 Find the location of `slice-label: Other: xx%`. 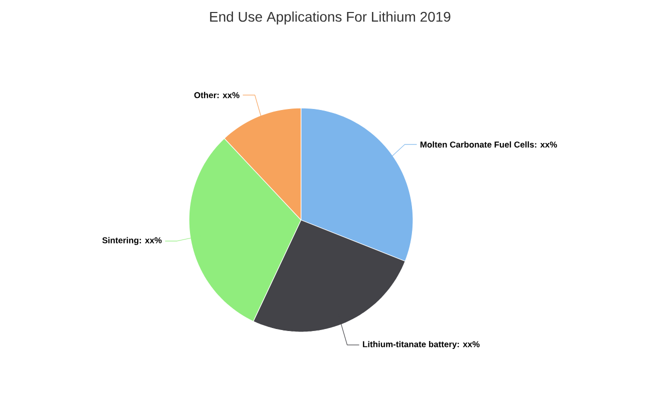

slice-label: Other: xx% is located at coordinates (217, 95).